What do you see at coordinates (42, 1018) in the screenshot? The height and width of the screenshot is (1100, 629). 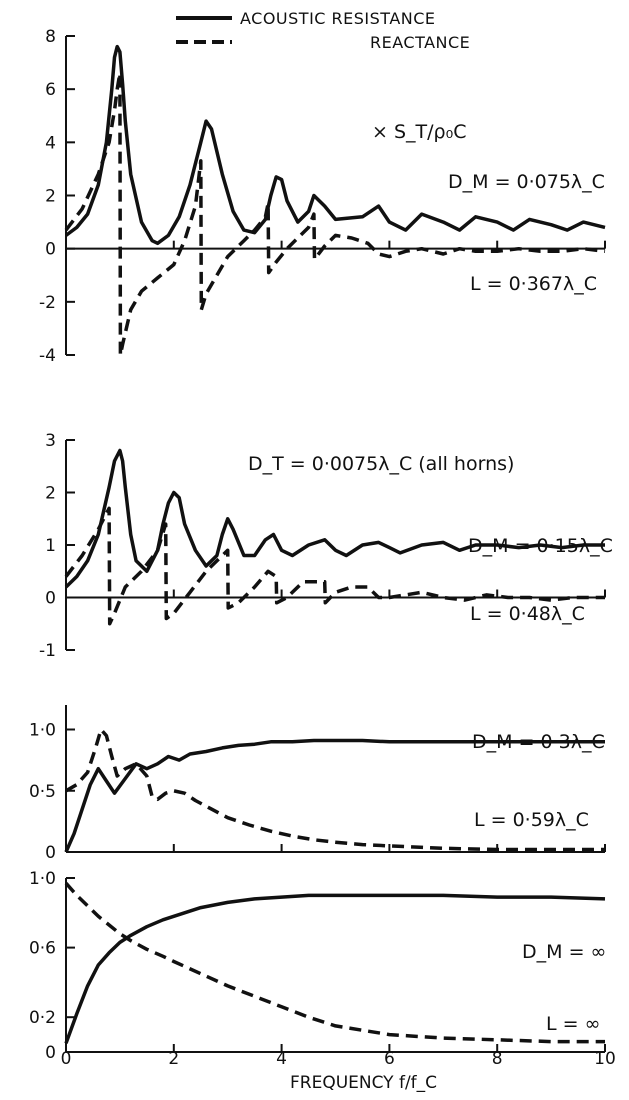 I see `y-tick-label: 0·2` at bounding box center [42, 1018].